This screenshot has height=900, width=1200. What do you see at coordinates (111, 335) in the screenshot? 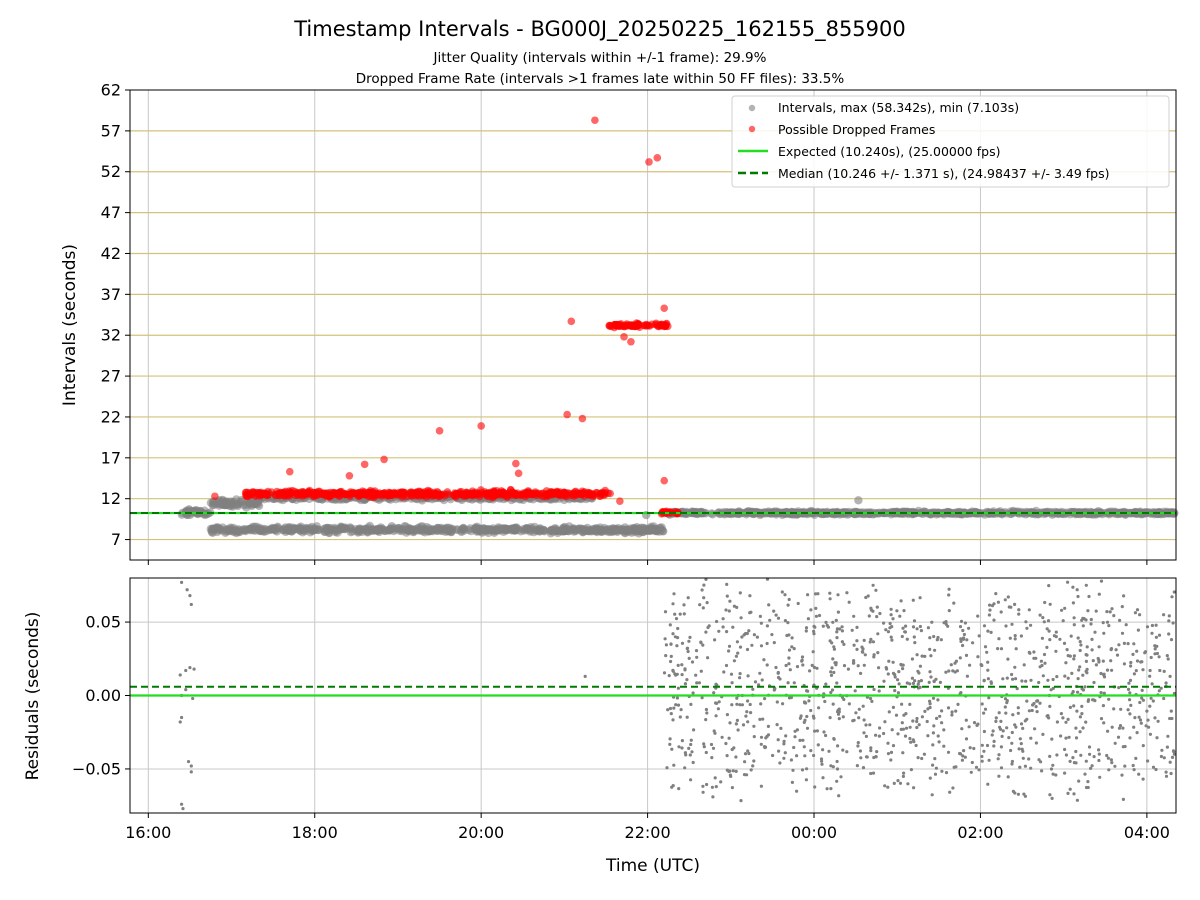
I see `top-y-tick-label: 32` at bounding box center [111, 335].